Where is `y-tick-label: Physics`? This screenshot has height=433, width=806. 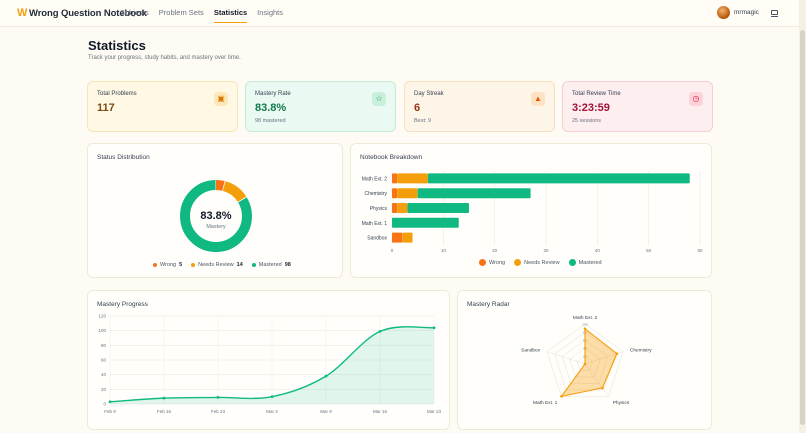 y-tick-label: Physics is located at coordinates (379, 209).